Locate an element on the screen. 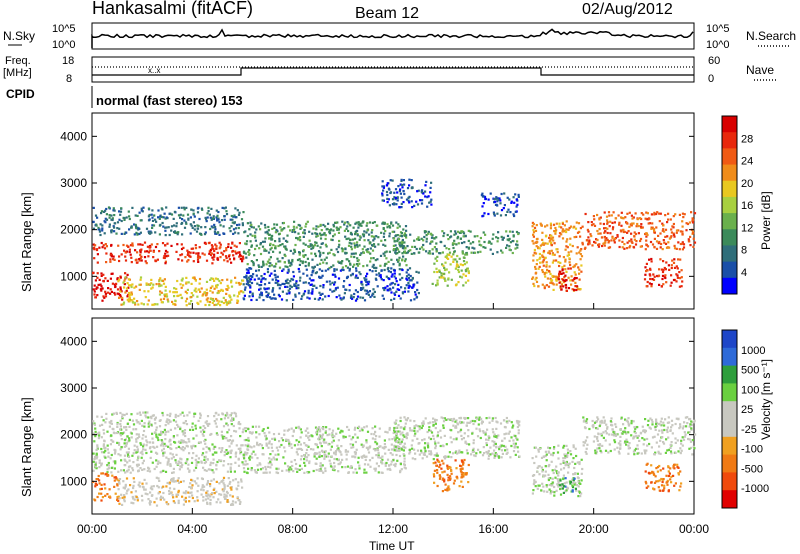 The width and height of the screenshot is (800, 554). freq-unit: [MHz] is located at coordinates (17, 73).